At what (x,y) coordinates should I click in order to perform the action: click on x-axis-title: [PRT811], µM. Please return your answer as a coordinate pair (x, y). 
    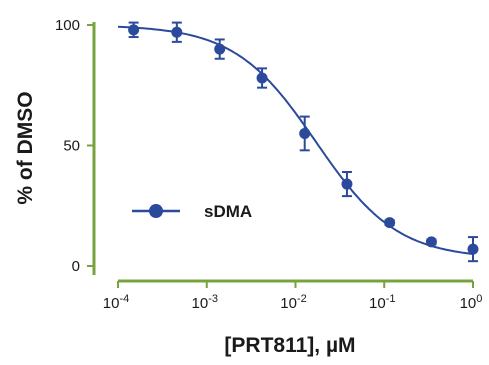
    Looking at the image, I should click on (289, 345).